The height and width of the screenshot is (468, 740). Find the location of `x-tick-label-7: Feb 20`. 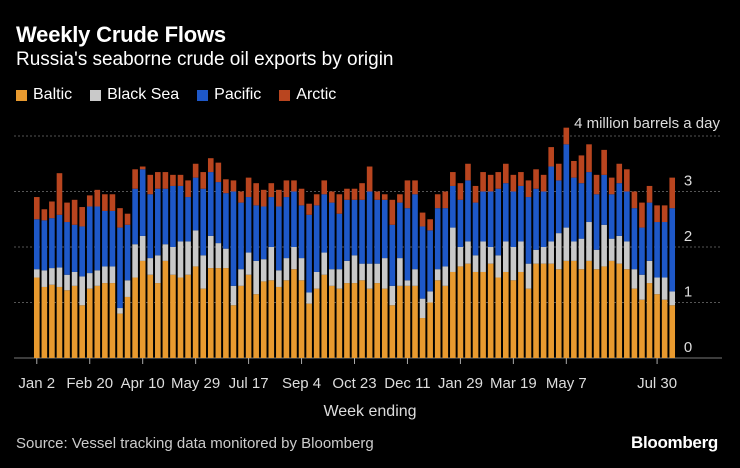

x-tick-label-7: Feb 20 is located at coordinates (89, 383).